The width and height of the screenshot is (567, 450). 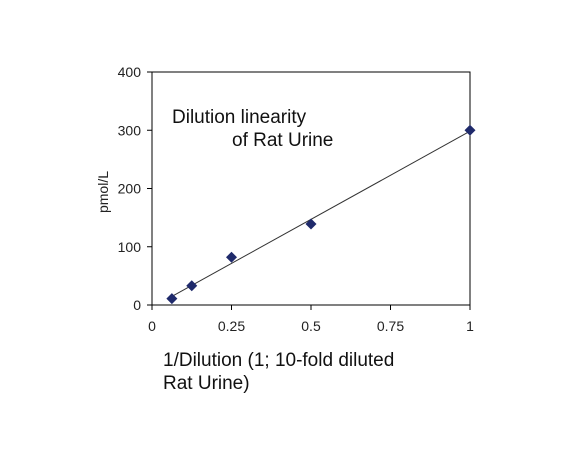 What do you see at coordinates (239, 117) in the screenshot?
I see `chart-title-line-1: Dilution linearity` at bounding box center [239, 117].